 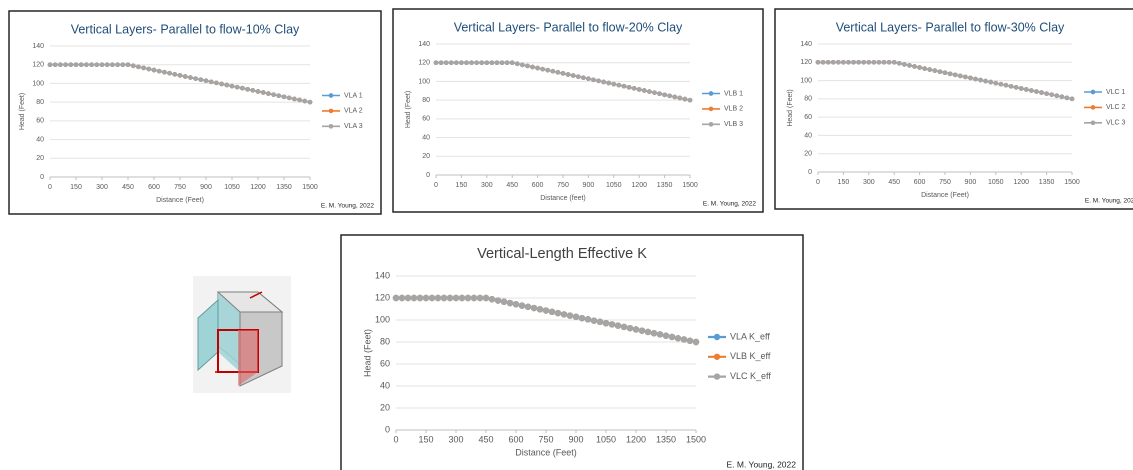 What do you see at coordinates (578, 110) in the screenshot?
I see `chart-frame` at bounding box center [578, 110].